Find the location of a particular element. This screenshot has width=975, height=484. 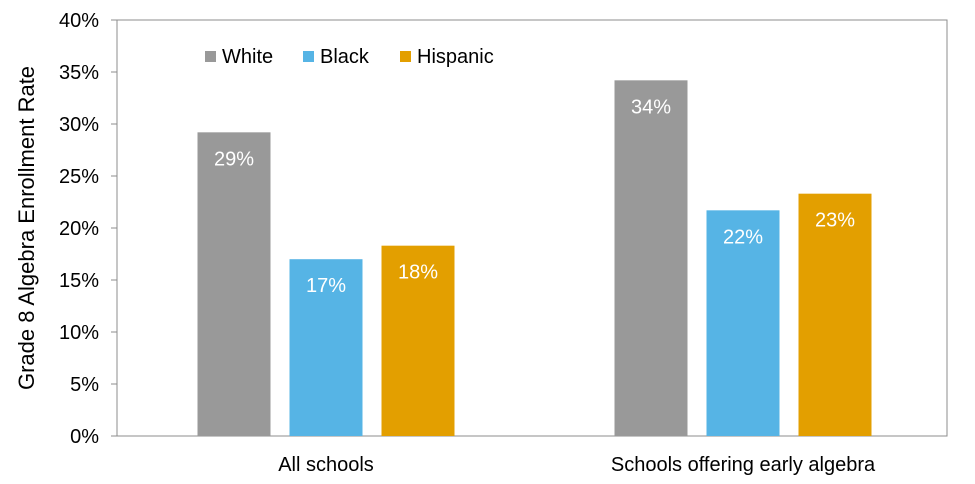

legend-swatch-white is located at coordinates (210, 56).